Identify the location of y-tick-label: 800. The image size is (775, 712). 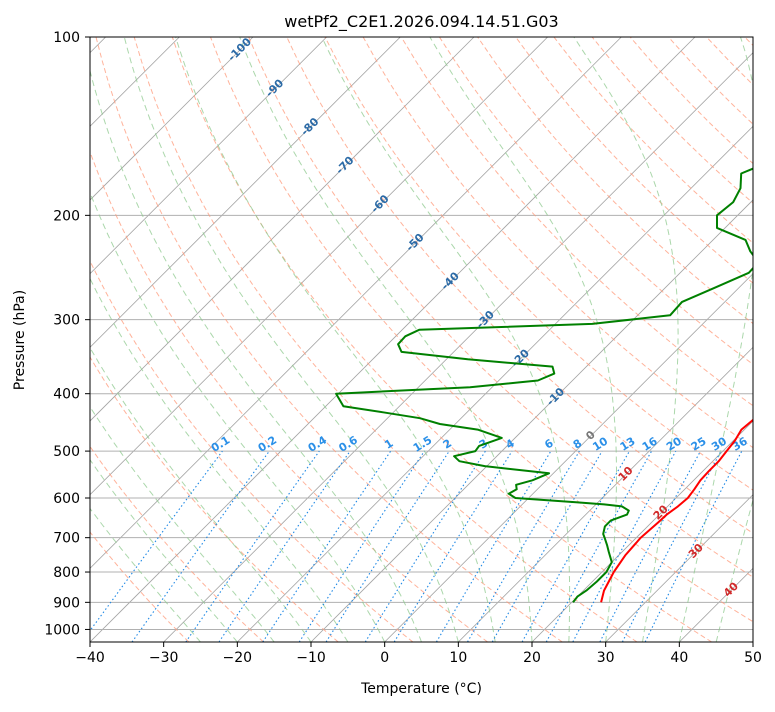
(66, 573).